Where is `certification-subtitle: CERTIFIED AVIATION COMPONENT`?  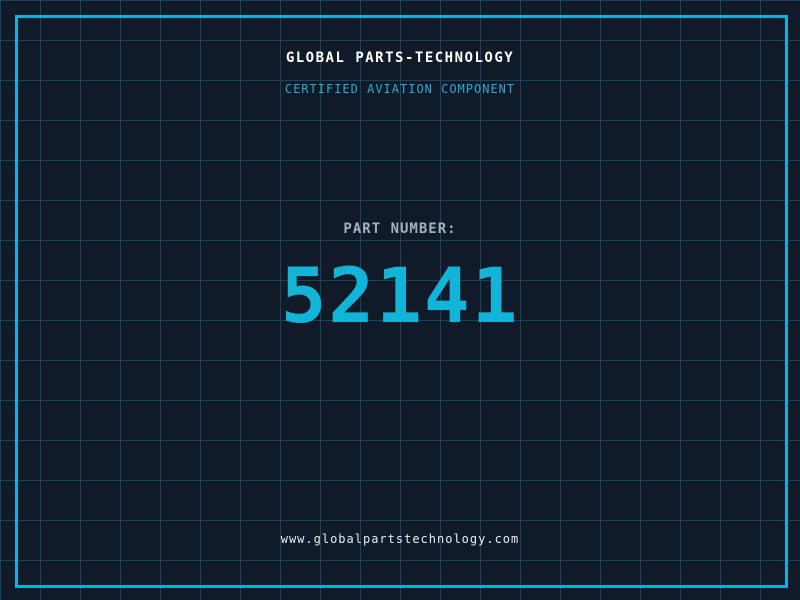 certification-subtitle: CERTIFIED AVIATION COMPONENT is located at coordinates (400, 89).